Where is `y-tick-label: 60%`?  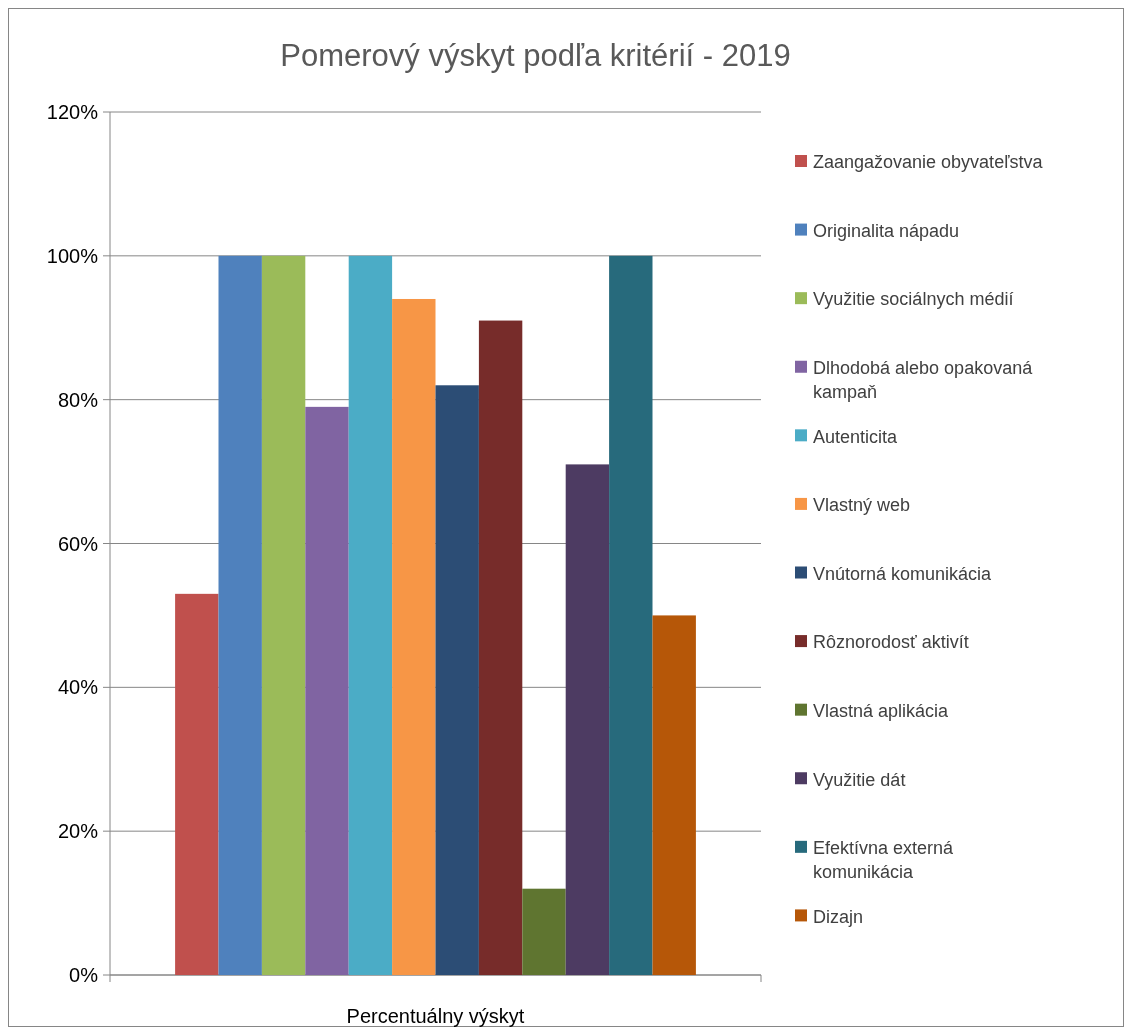 y-tick-label: 60% is located at coordinates (78, 543).